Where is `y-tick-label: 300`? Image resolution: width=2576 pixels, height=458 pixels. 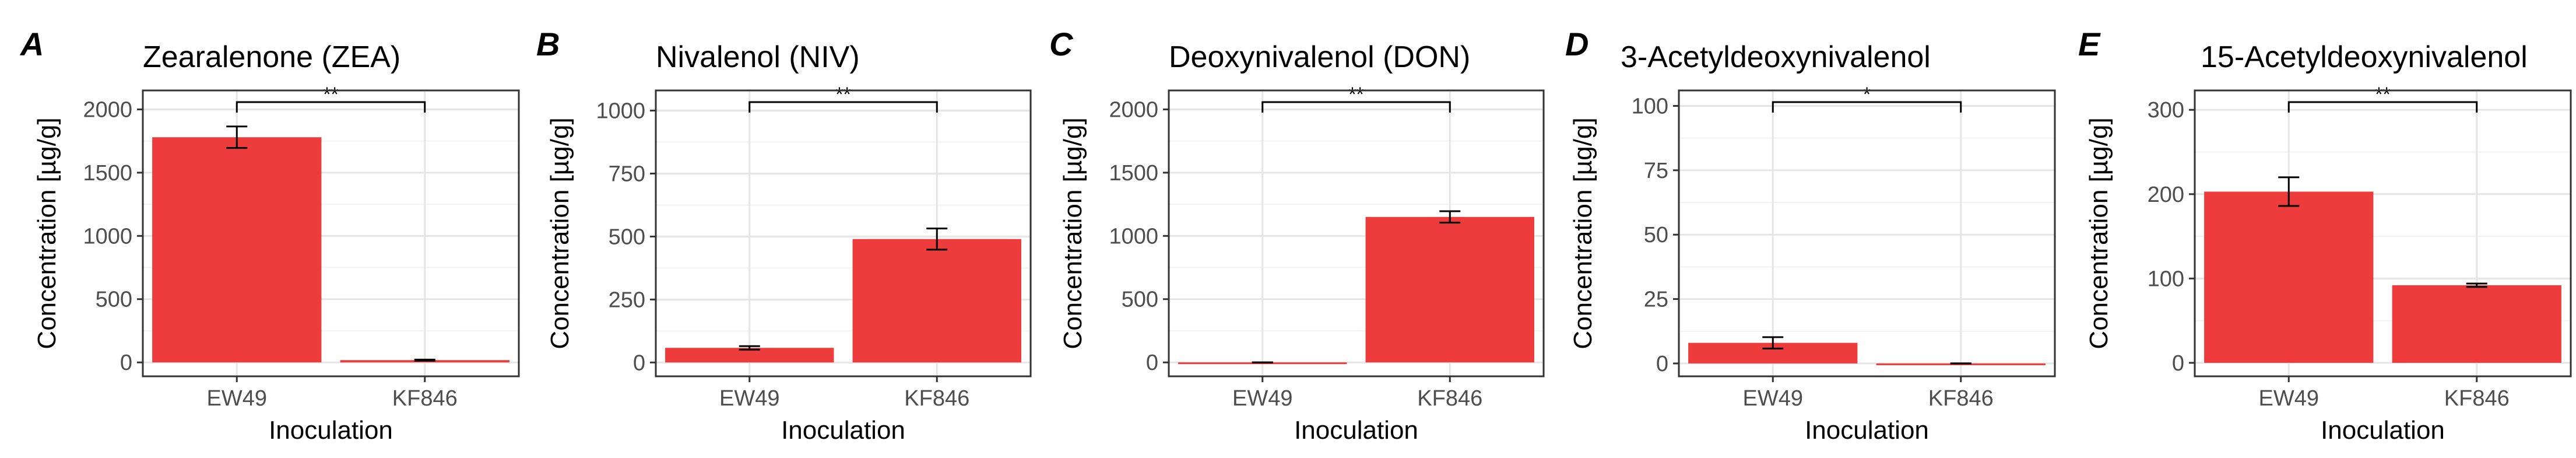
y-tick-label: 300 is located at coordinates (2166, 110).